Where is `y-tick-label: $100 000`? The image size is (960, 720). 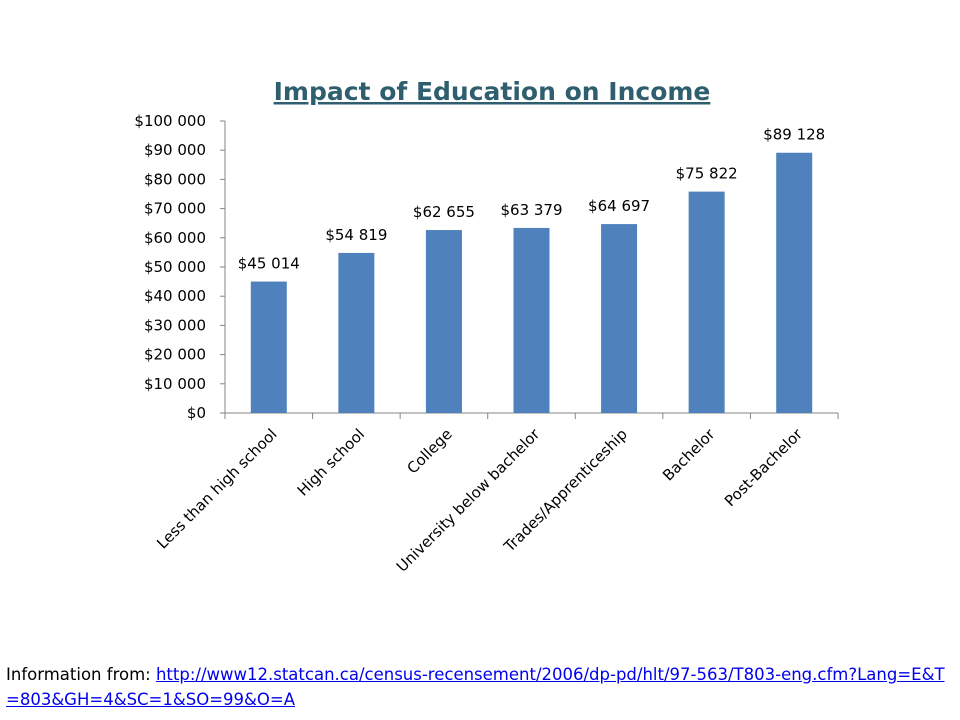 y-tick-label: $100 000 is located at coordinates (170, 121).